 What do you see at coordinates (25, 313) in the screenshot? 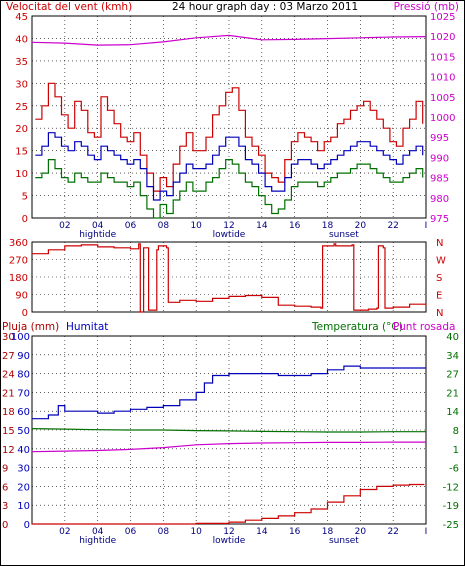
I see `panel-1-ytick: 0` at bounding box center [25, 313].